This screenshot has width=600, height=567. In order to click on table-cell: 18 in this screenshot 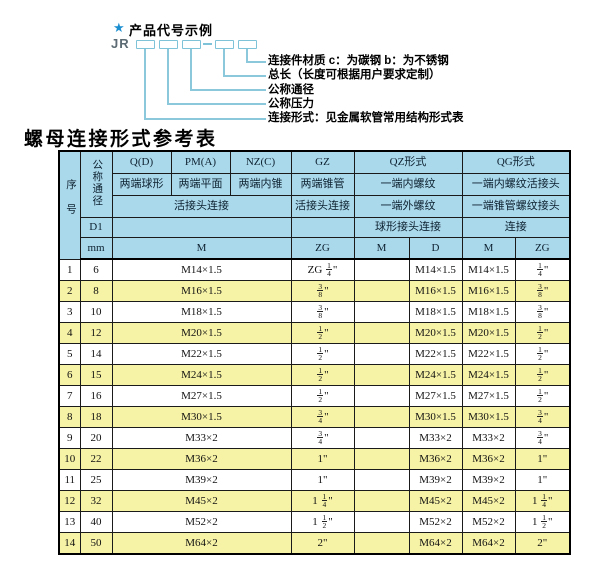, I will do `click(96, 417)`.